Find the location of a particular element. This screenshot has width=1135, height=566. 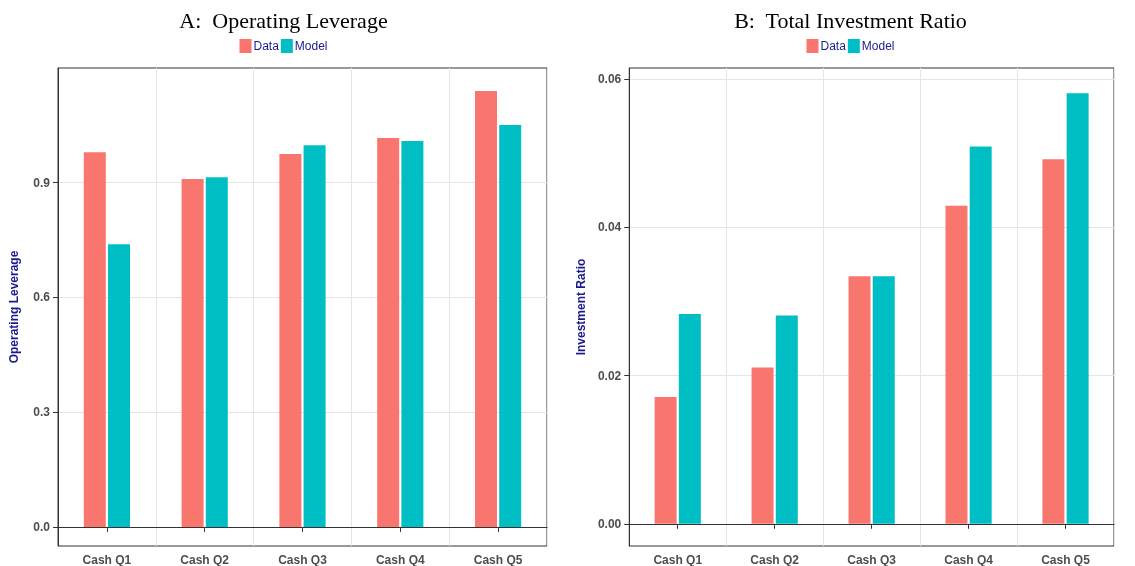

y-tick-label: 0.04 is located at coordinates (609, 227).